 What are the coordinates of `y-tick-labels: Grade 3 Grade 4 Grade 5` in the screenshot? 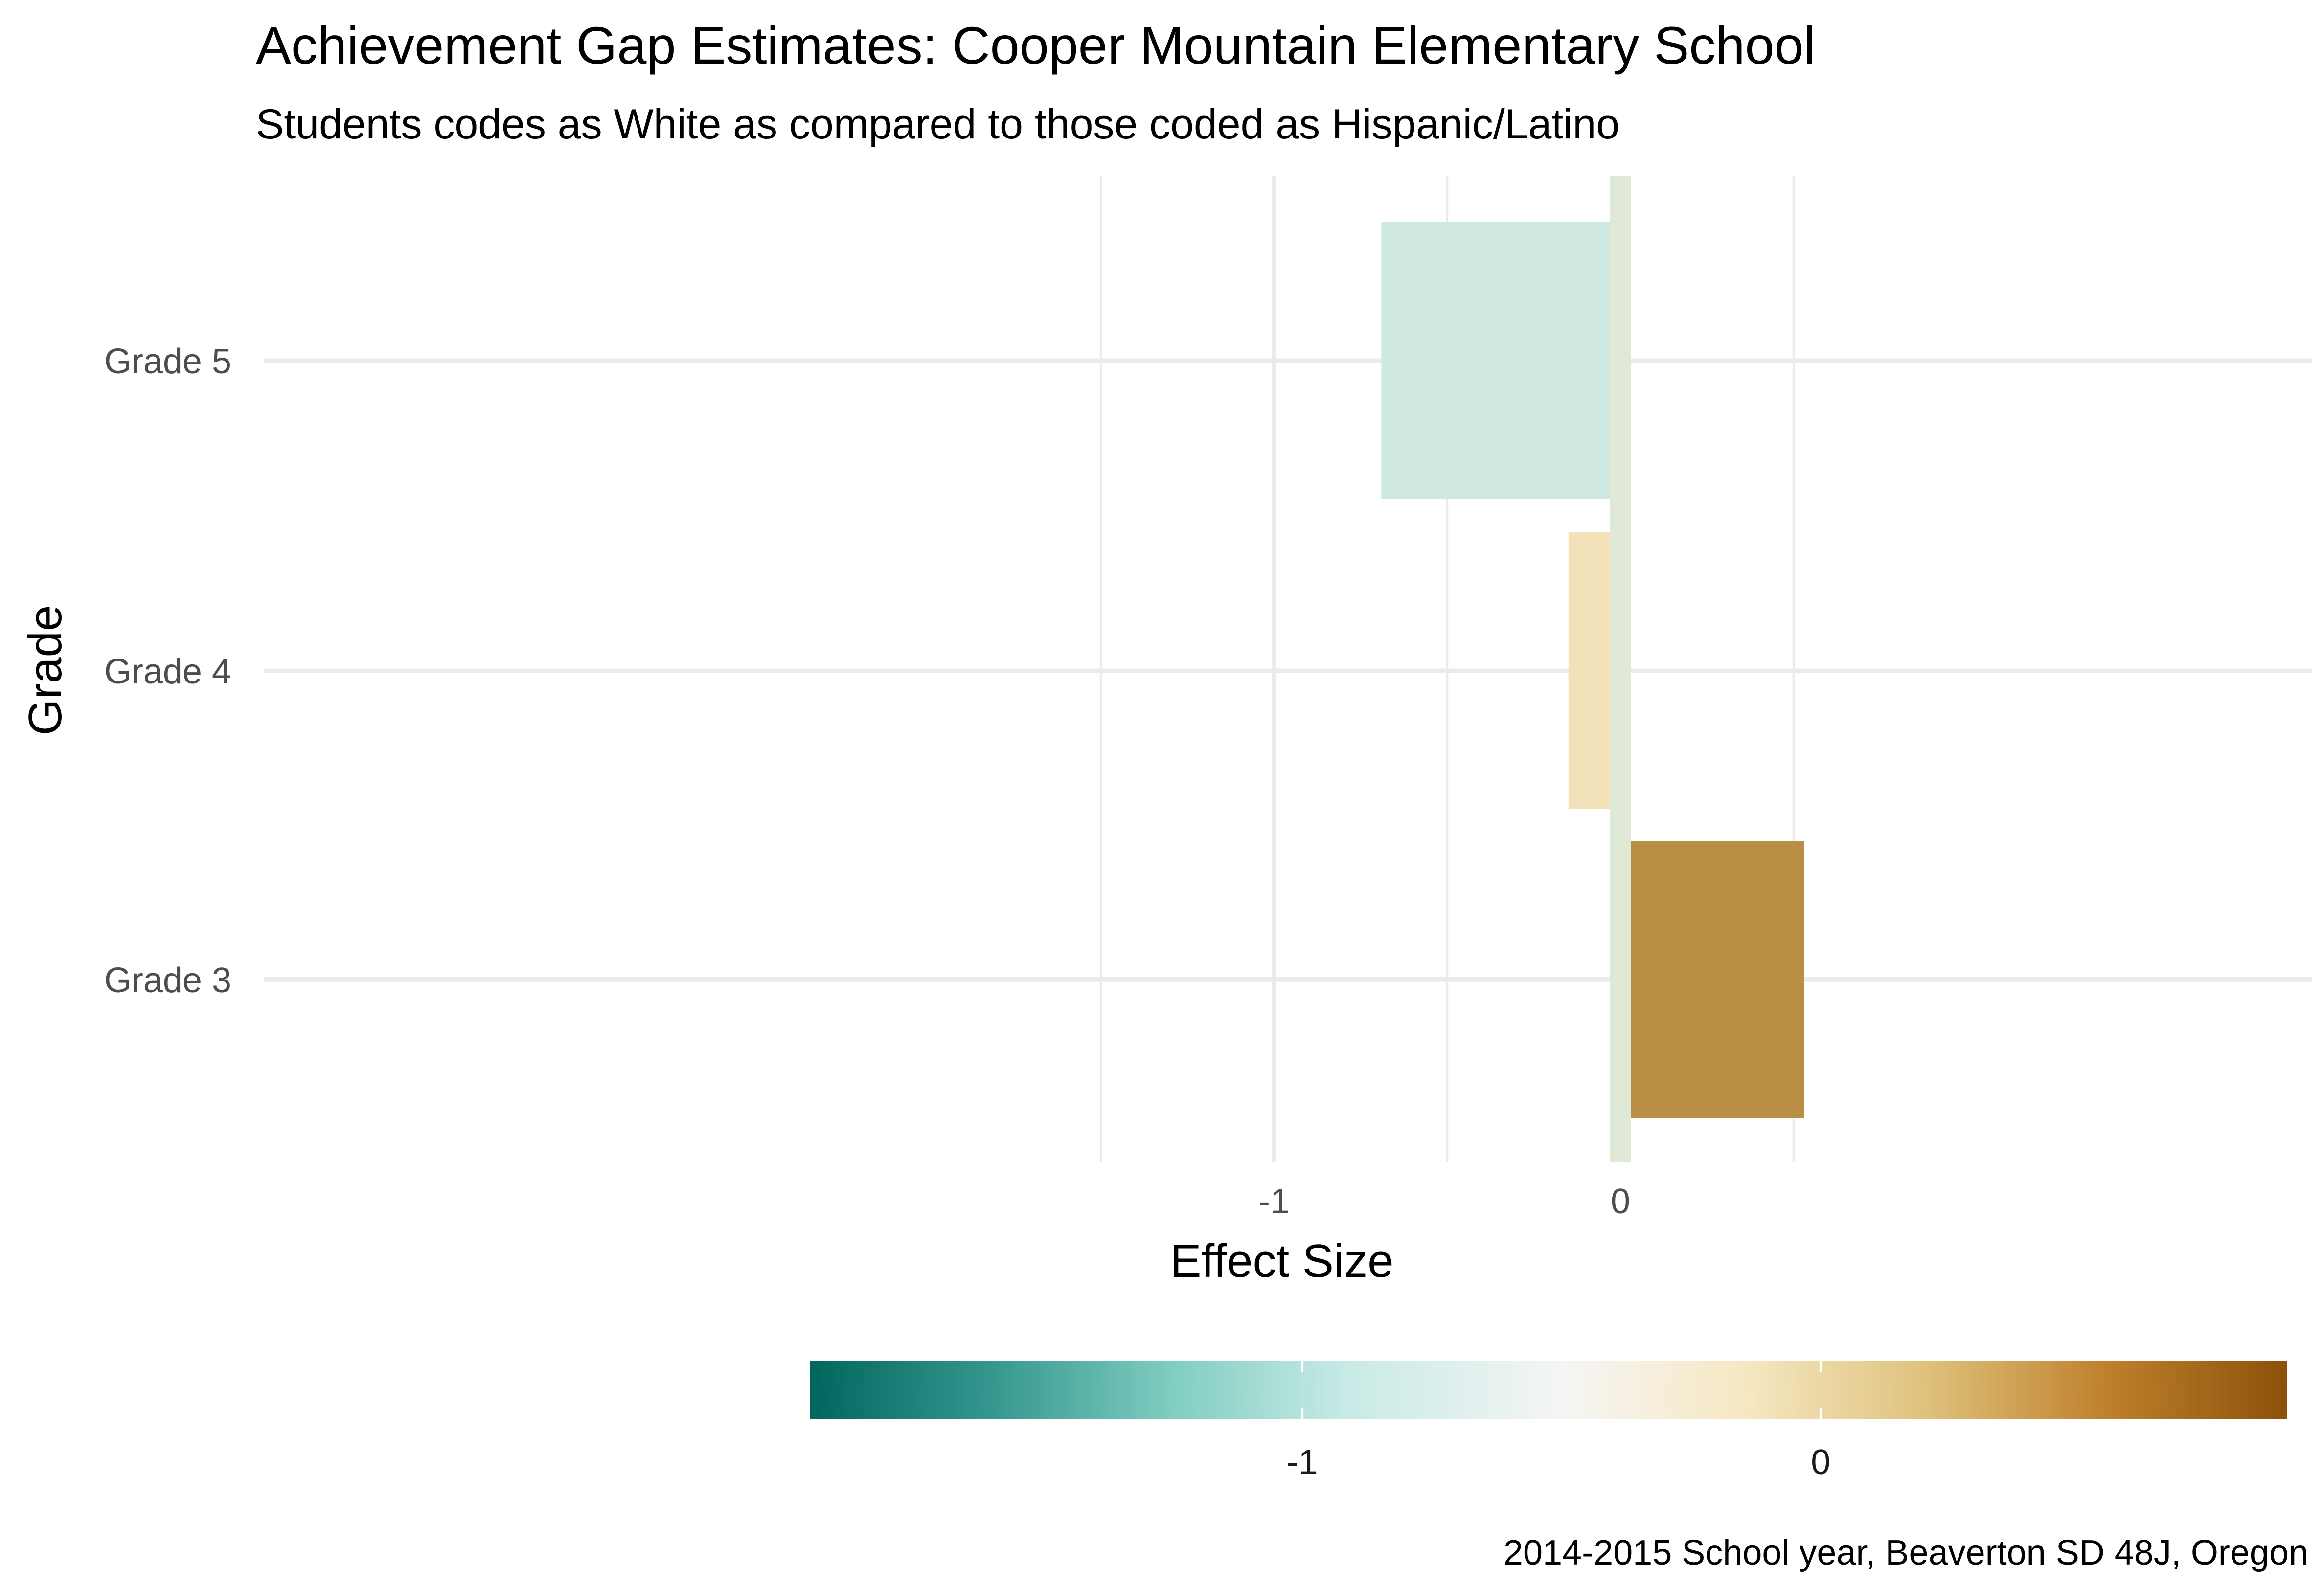 It's located at (168, 671).